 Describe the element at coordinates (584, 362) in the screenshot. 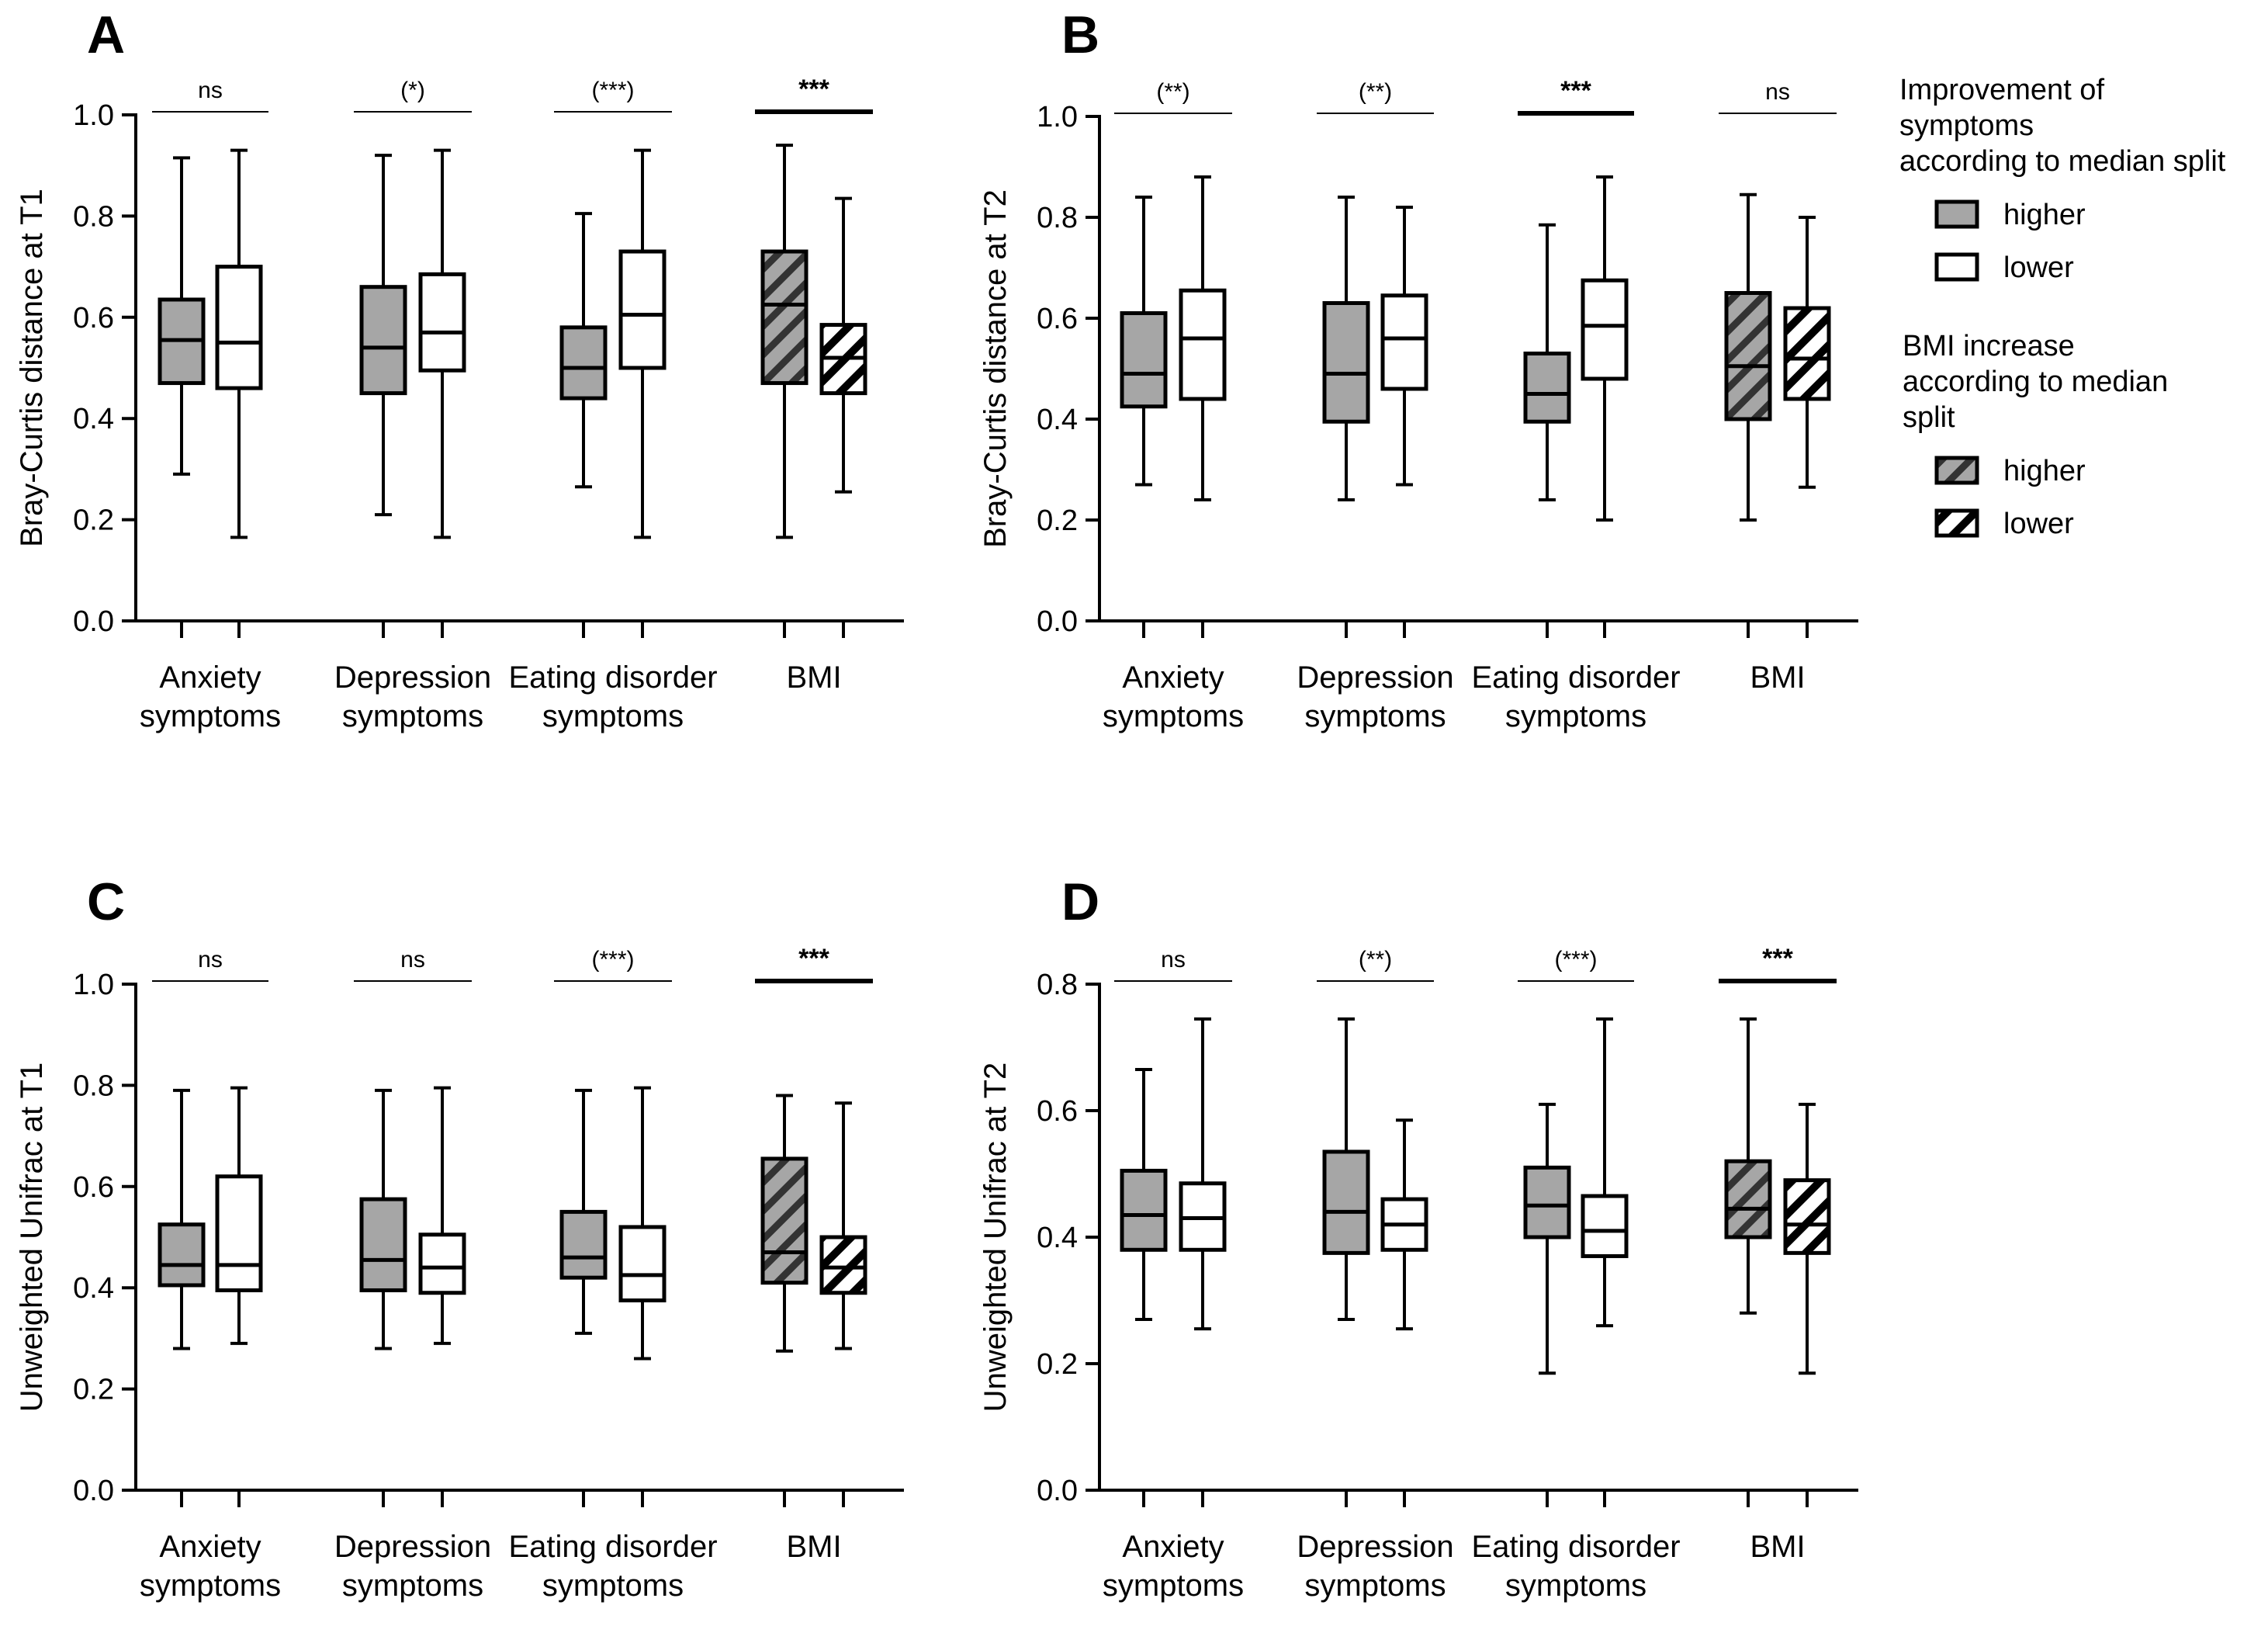

I see `box-a-g2-higher-iqr` at that location.